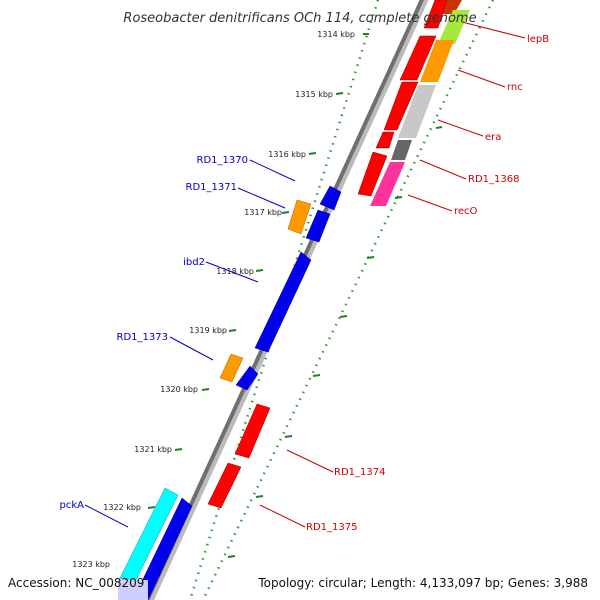 This screenshot has width=600, height=600. Describe the element at coordinates (133, 590) in the screenshot. I see `cds-fade` at that location.